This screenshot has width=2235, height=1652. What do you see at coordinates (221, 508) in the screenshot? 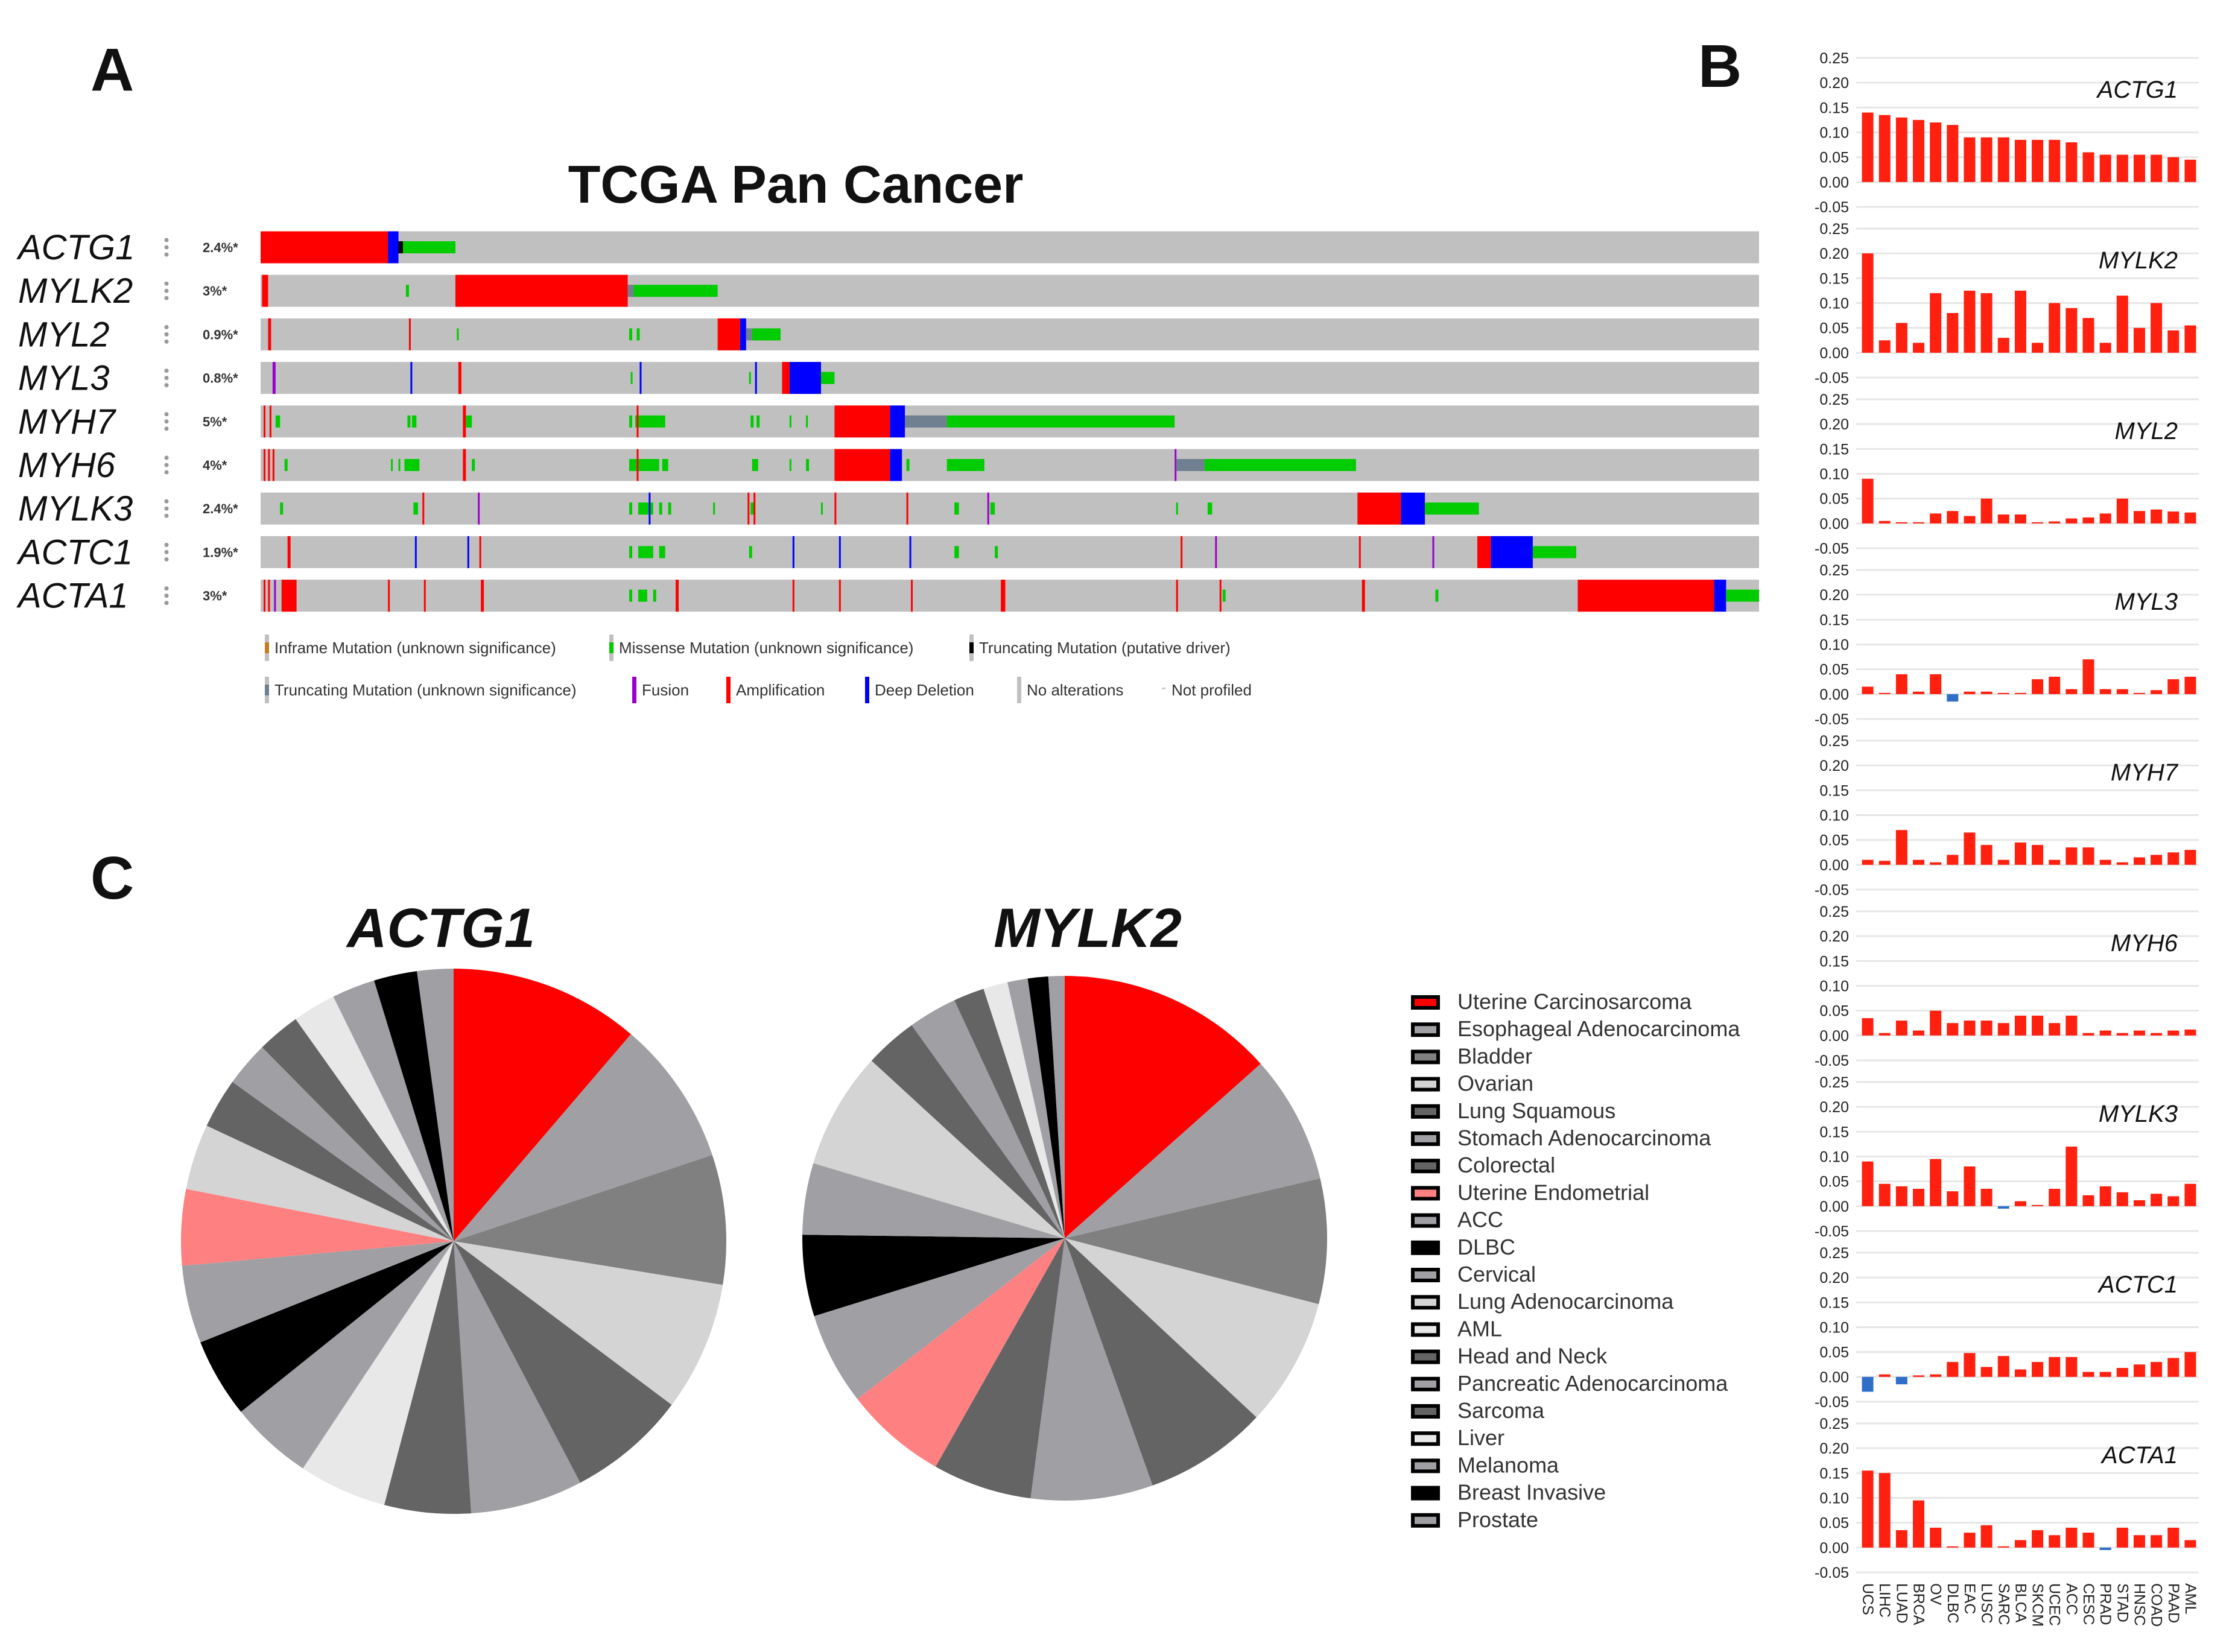
I see `alteration-percent: 2.4%*` at bounding box center [221, 508].